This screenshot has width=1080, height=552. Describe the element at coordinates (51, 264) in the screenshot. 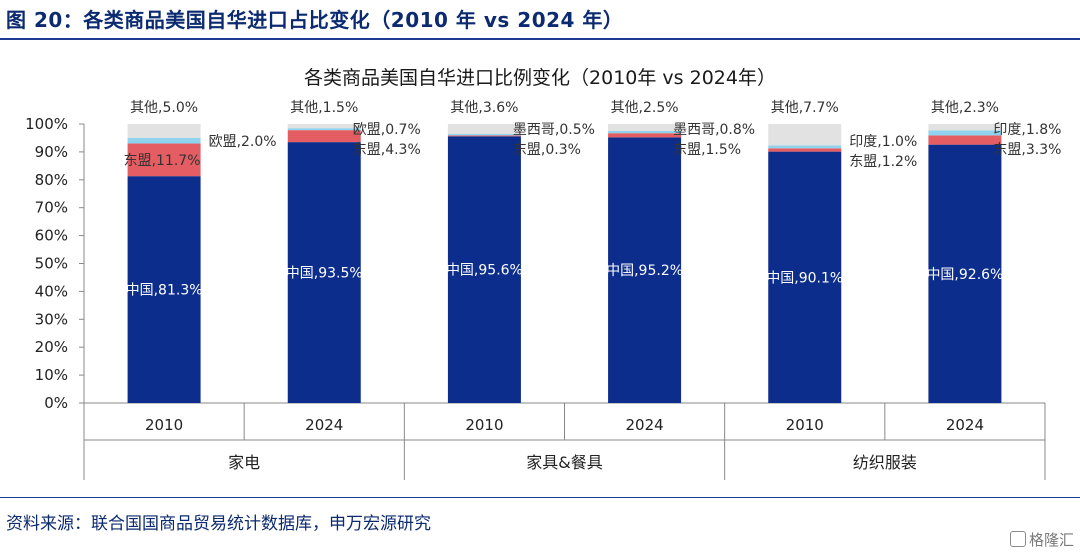

I see `y-tick-label: 50%` at that location.